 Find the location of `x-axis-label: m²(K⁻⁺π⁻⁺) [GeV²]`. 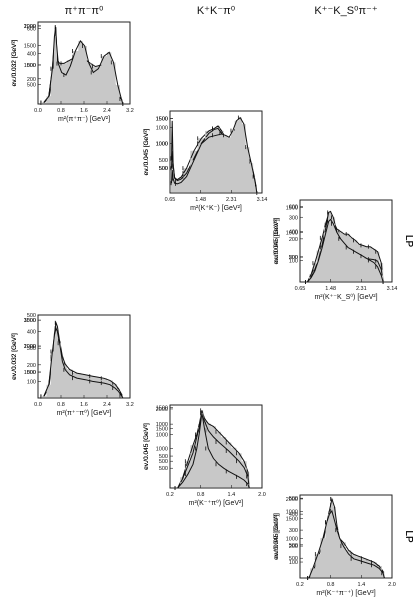

x-axis-label: m²(K⁻⁺π⁻⁺) [GeV²] is located at coordinates (345, 593).